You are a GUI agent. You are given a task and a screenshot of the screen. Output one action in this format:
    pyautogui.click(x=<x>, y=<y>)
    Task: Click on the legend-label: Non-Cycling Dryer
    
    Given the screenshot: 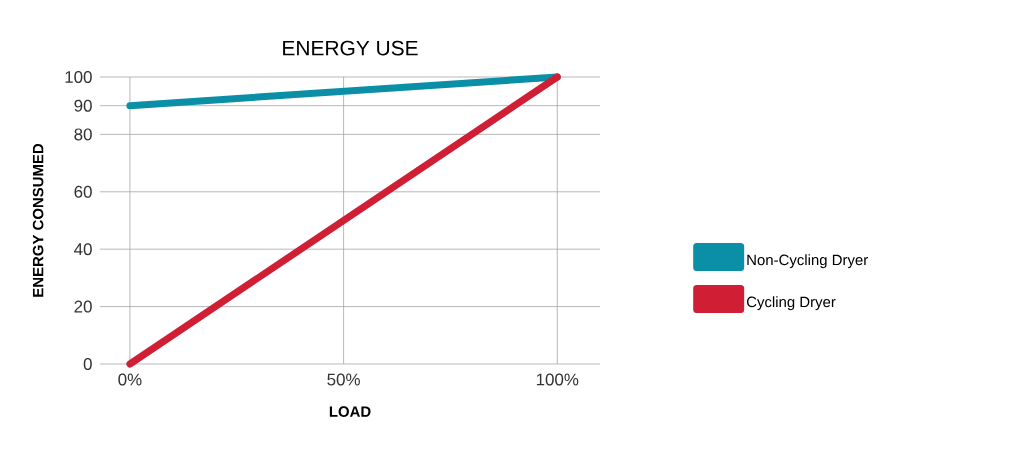 What is the action you would take?
    pyautogui.click(x=807, y=261)
    